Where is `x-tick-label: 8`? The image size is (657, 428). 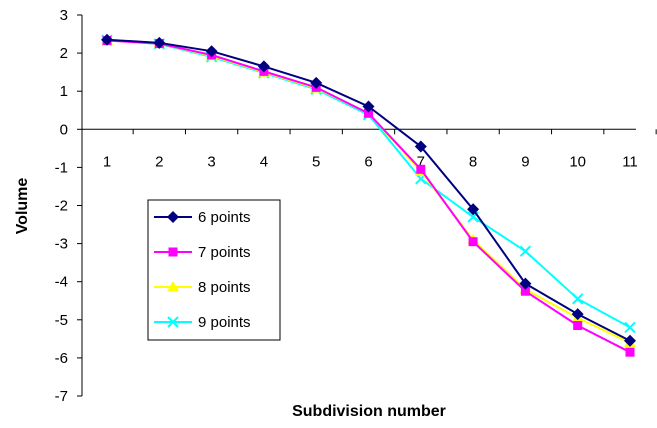
x-tick-label: 8 is located at coordinates (473, 161).